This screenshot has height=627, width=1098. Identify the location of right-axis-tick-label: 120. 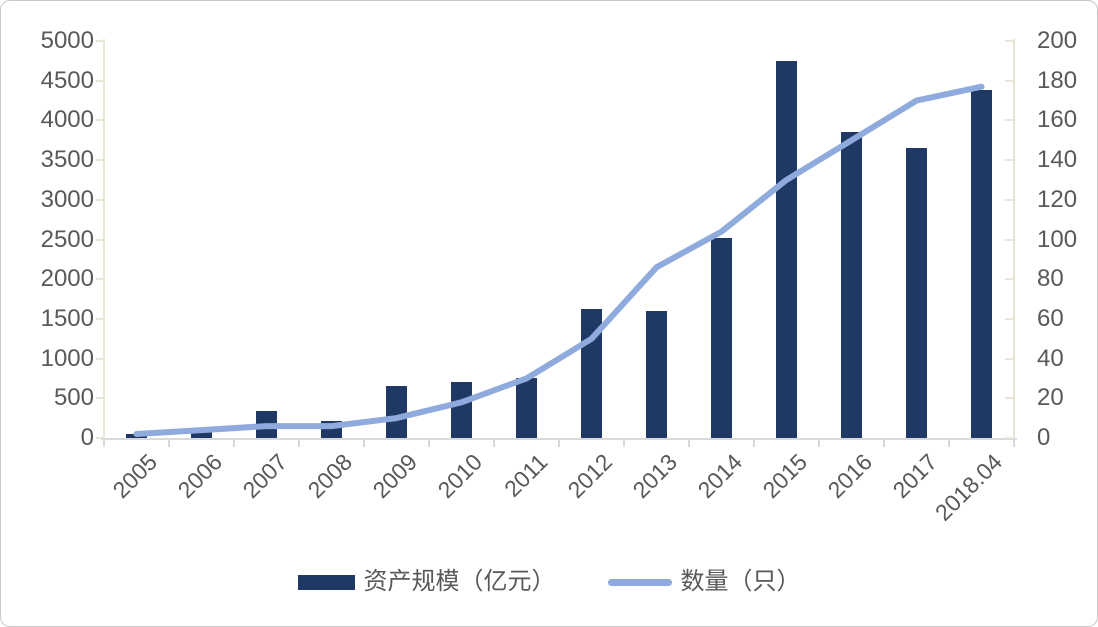
(1057, 199).